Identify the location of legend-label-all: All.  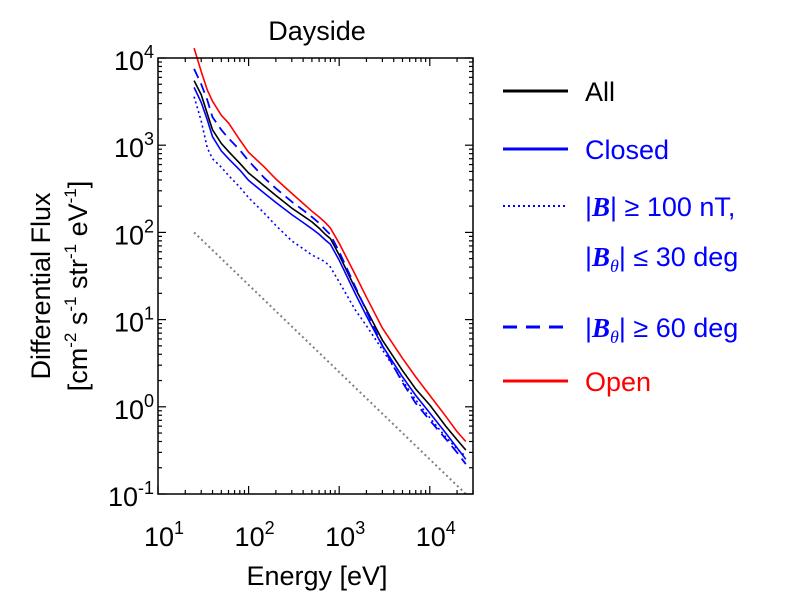
(600, 92).